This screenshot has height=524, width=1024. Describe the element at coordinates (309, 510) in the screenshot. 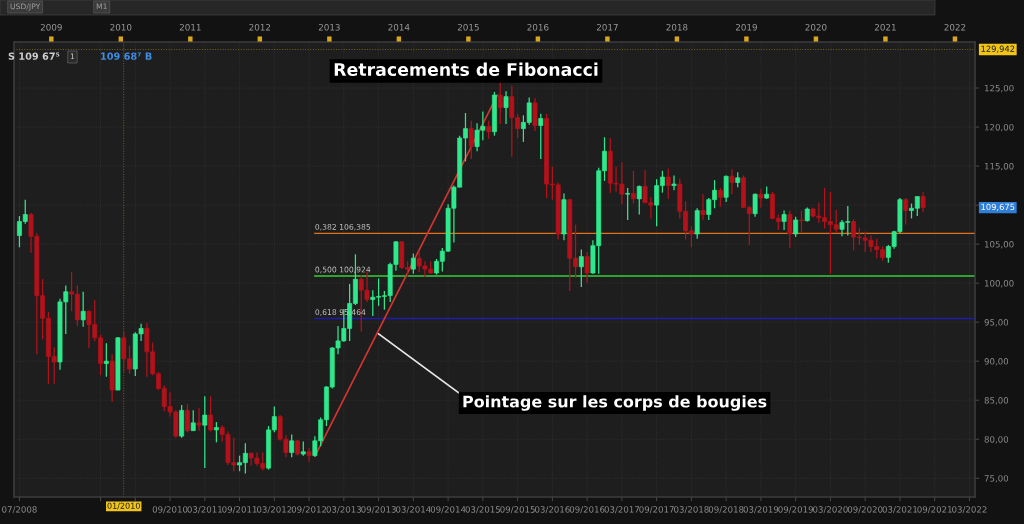

I see `x-tick-label: 09/2012` at that location.